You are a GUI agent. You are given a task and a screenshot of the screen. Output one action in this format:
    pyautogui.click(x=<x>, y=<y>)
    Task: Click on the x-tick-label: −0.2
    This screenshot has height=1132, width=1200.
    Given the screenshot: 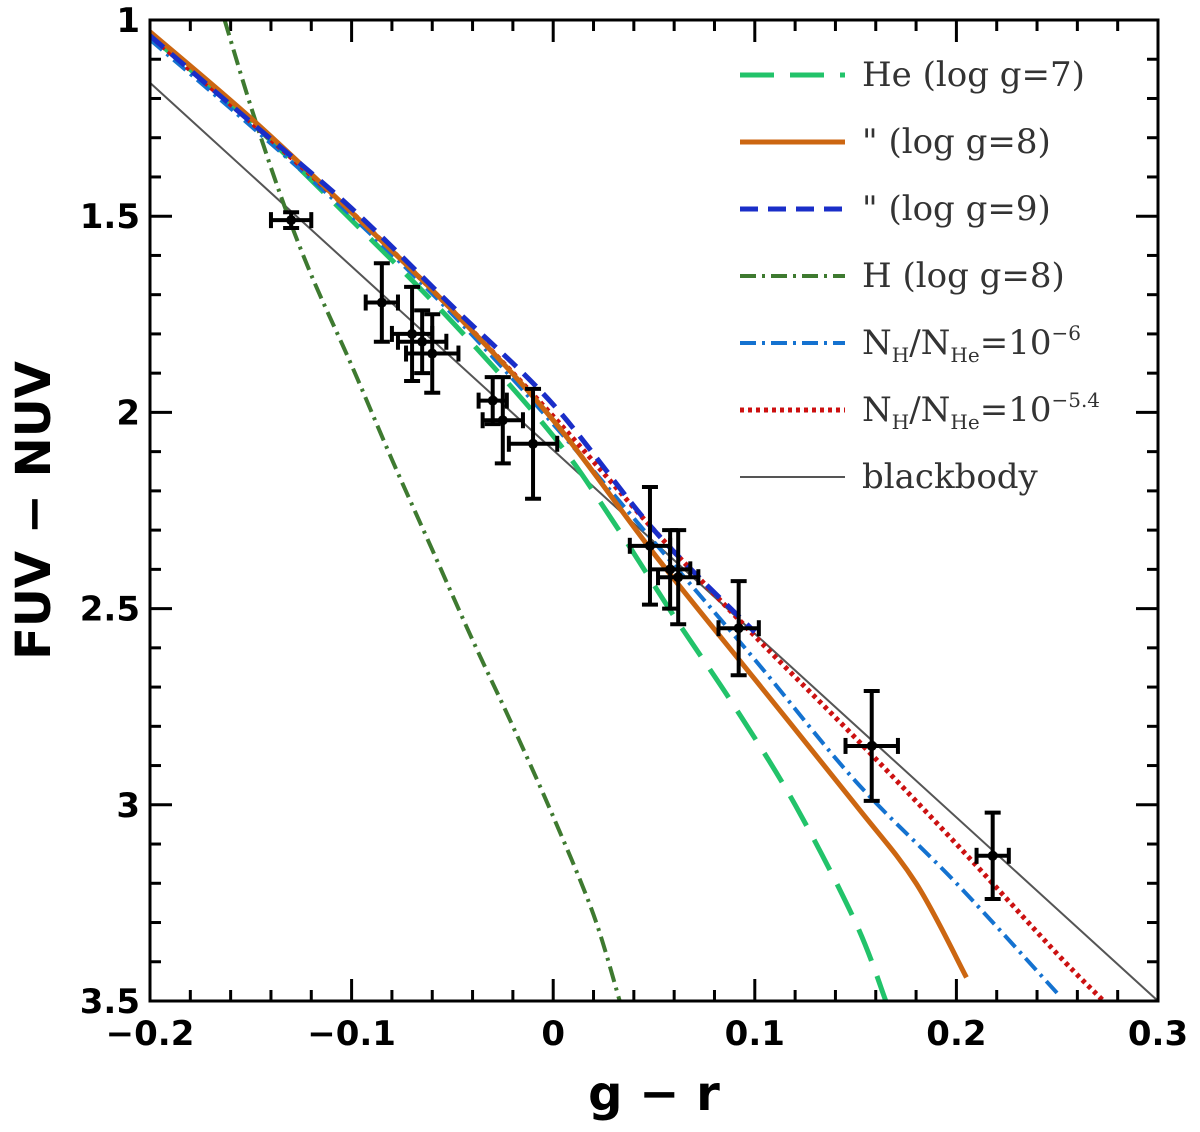 What is the action you would take?
    pyautogui.click(x=150, y=1034)
    